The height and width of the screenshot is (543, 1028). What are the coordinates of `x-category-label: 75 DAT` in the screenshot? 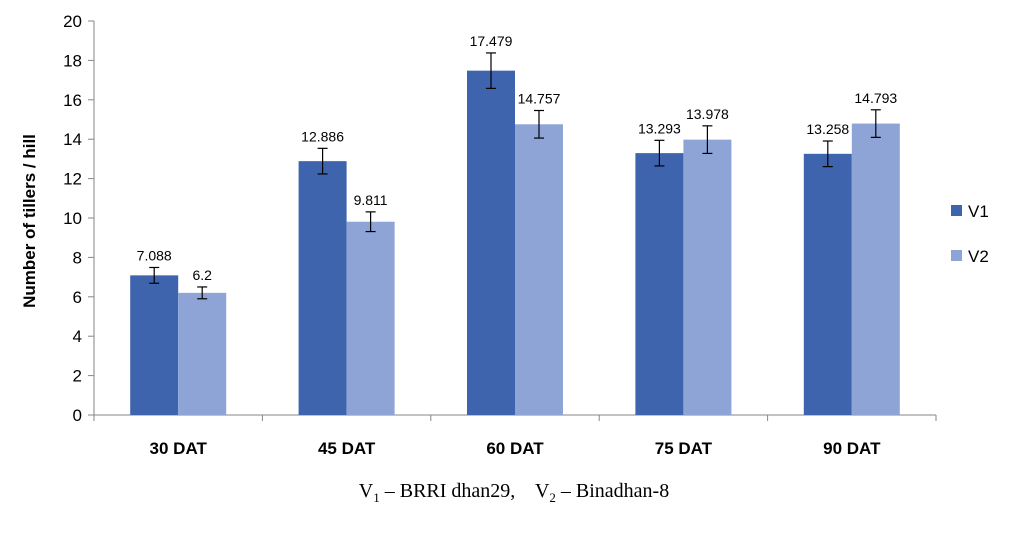 It's located at (684, 448).